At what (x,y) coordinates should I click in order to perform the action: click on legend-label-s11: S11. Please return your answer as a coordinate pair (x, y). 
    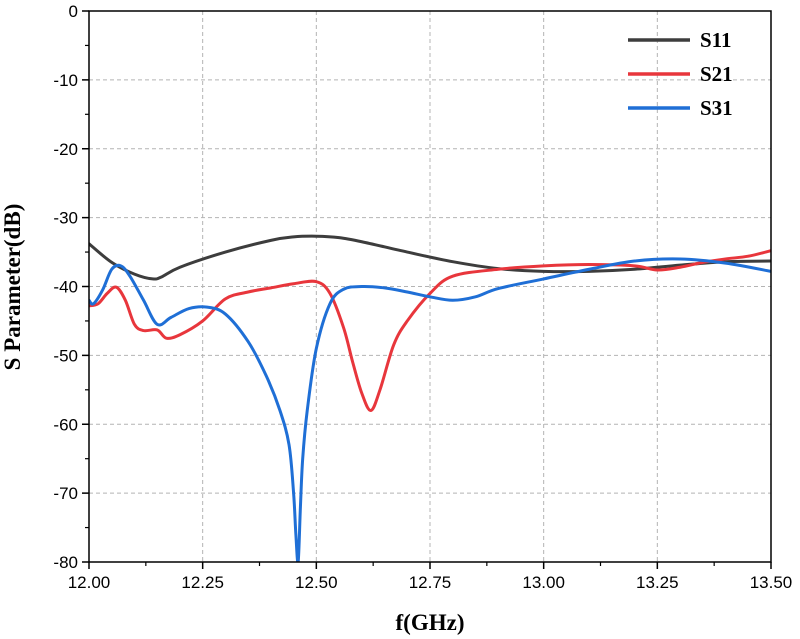
    Looking at the image, I should click on (716, 40).